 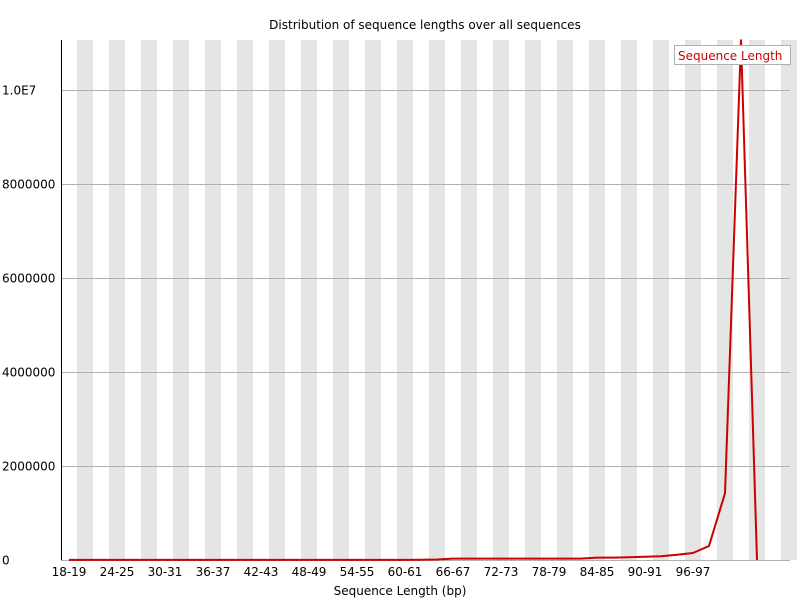 What do you see at coordinates (165, 572) in the screenshot?
I see `x-tick-label: 30-31` at bounding box center [165, 572].